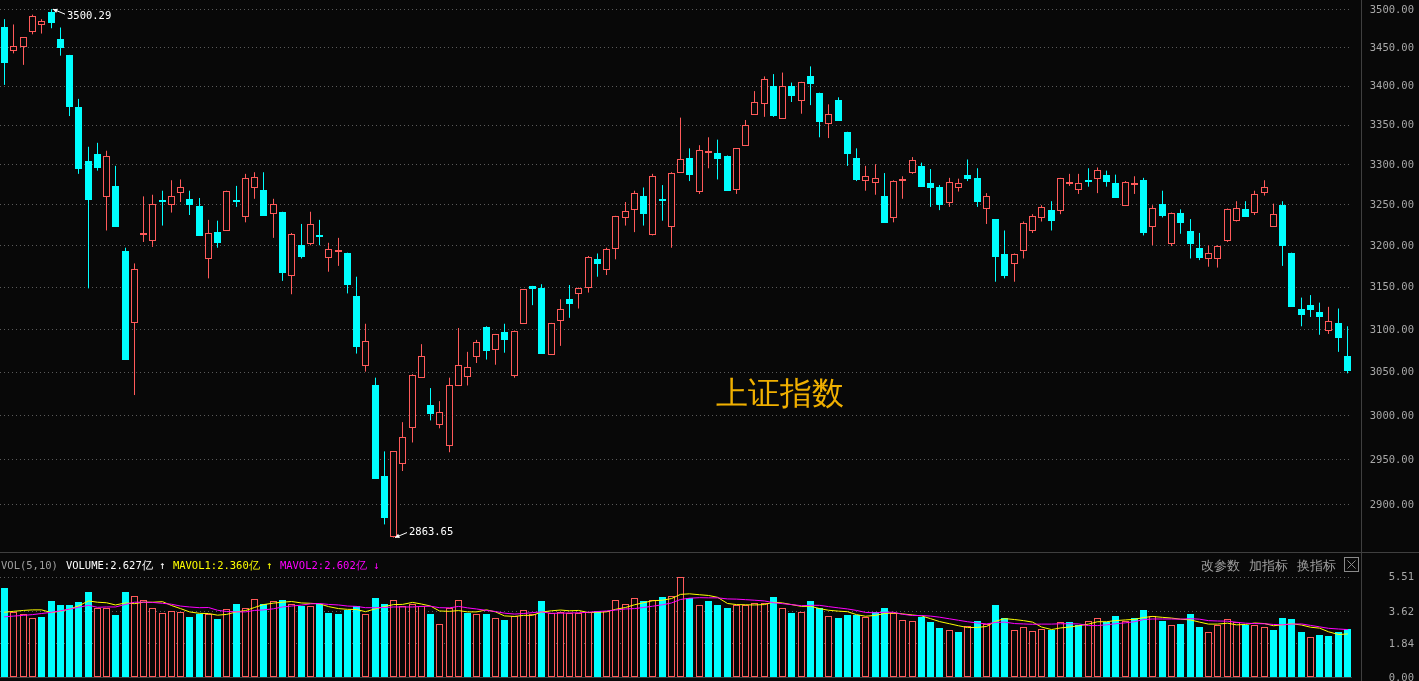  Describe the element at coordinates (431, 531) in the screenshot. I see `annotation: 2863.65` at that location.